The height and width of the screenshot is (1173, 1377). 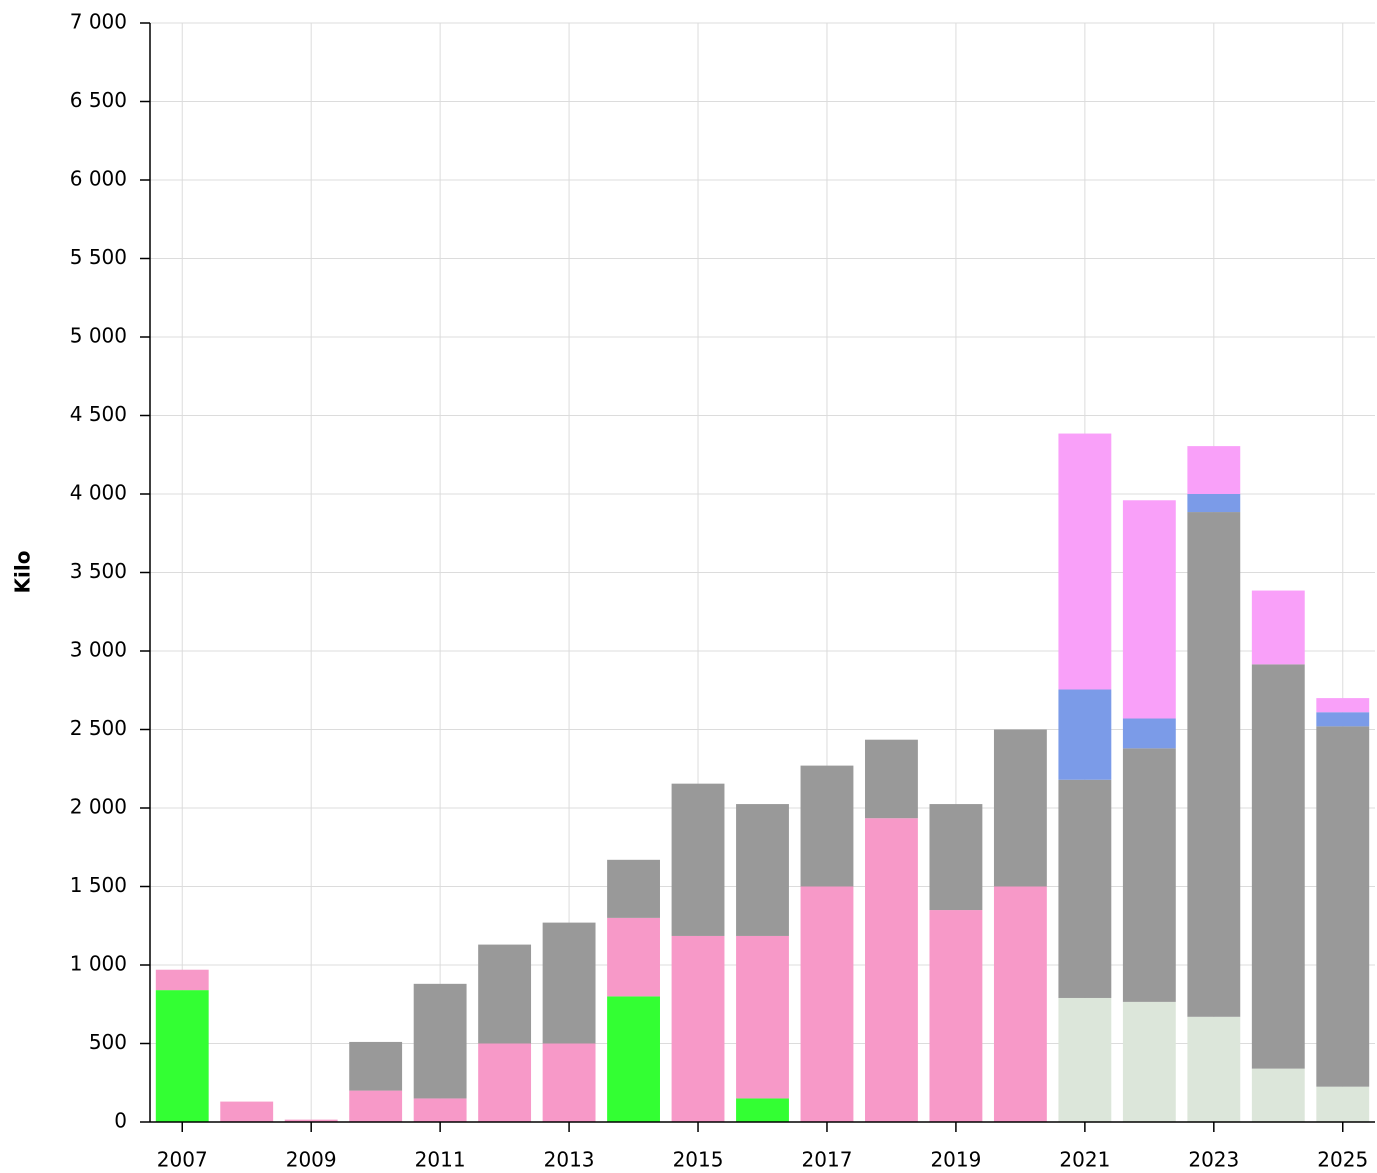 I want to click on y-axis-label: Kilo, so click(x=23, y=572).